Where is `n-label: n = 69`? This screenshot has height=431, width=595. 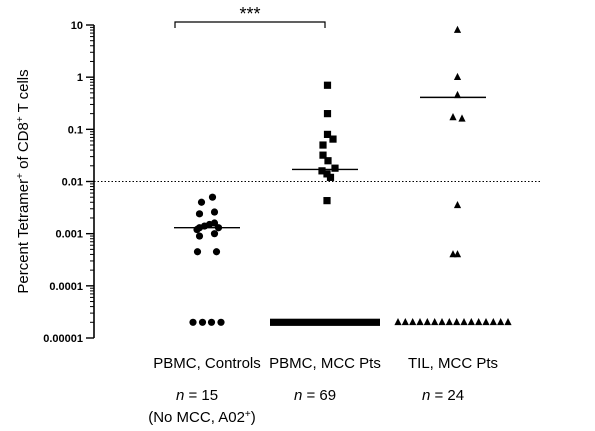
n-label: n = 69 is located at coordinates (315, 395).